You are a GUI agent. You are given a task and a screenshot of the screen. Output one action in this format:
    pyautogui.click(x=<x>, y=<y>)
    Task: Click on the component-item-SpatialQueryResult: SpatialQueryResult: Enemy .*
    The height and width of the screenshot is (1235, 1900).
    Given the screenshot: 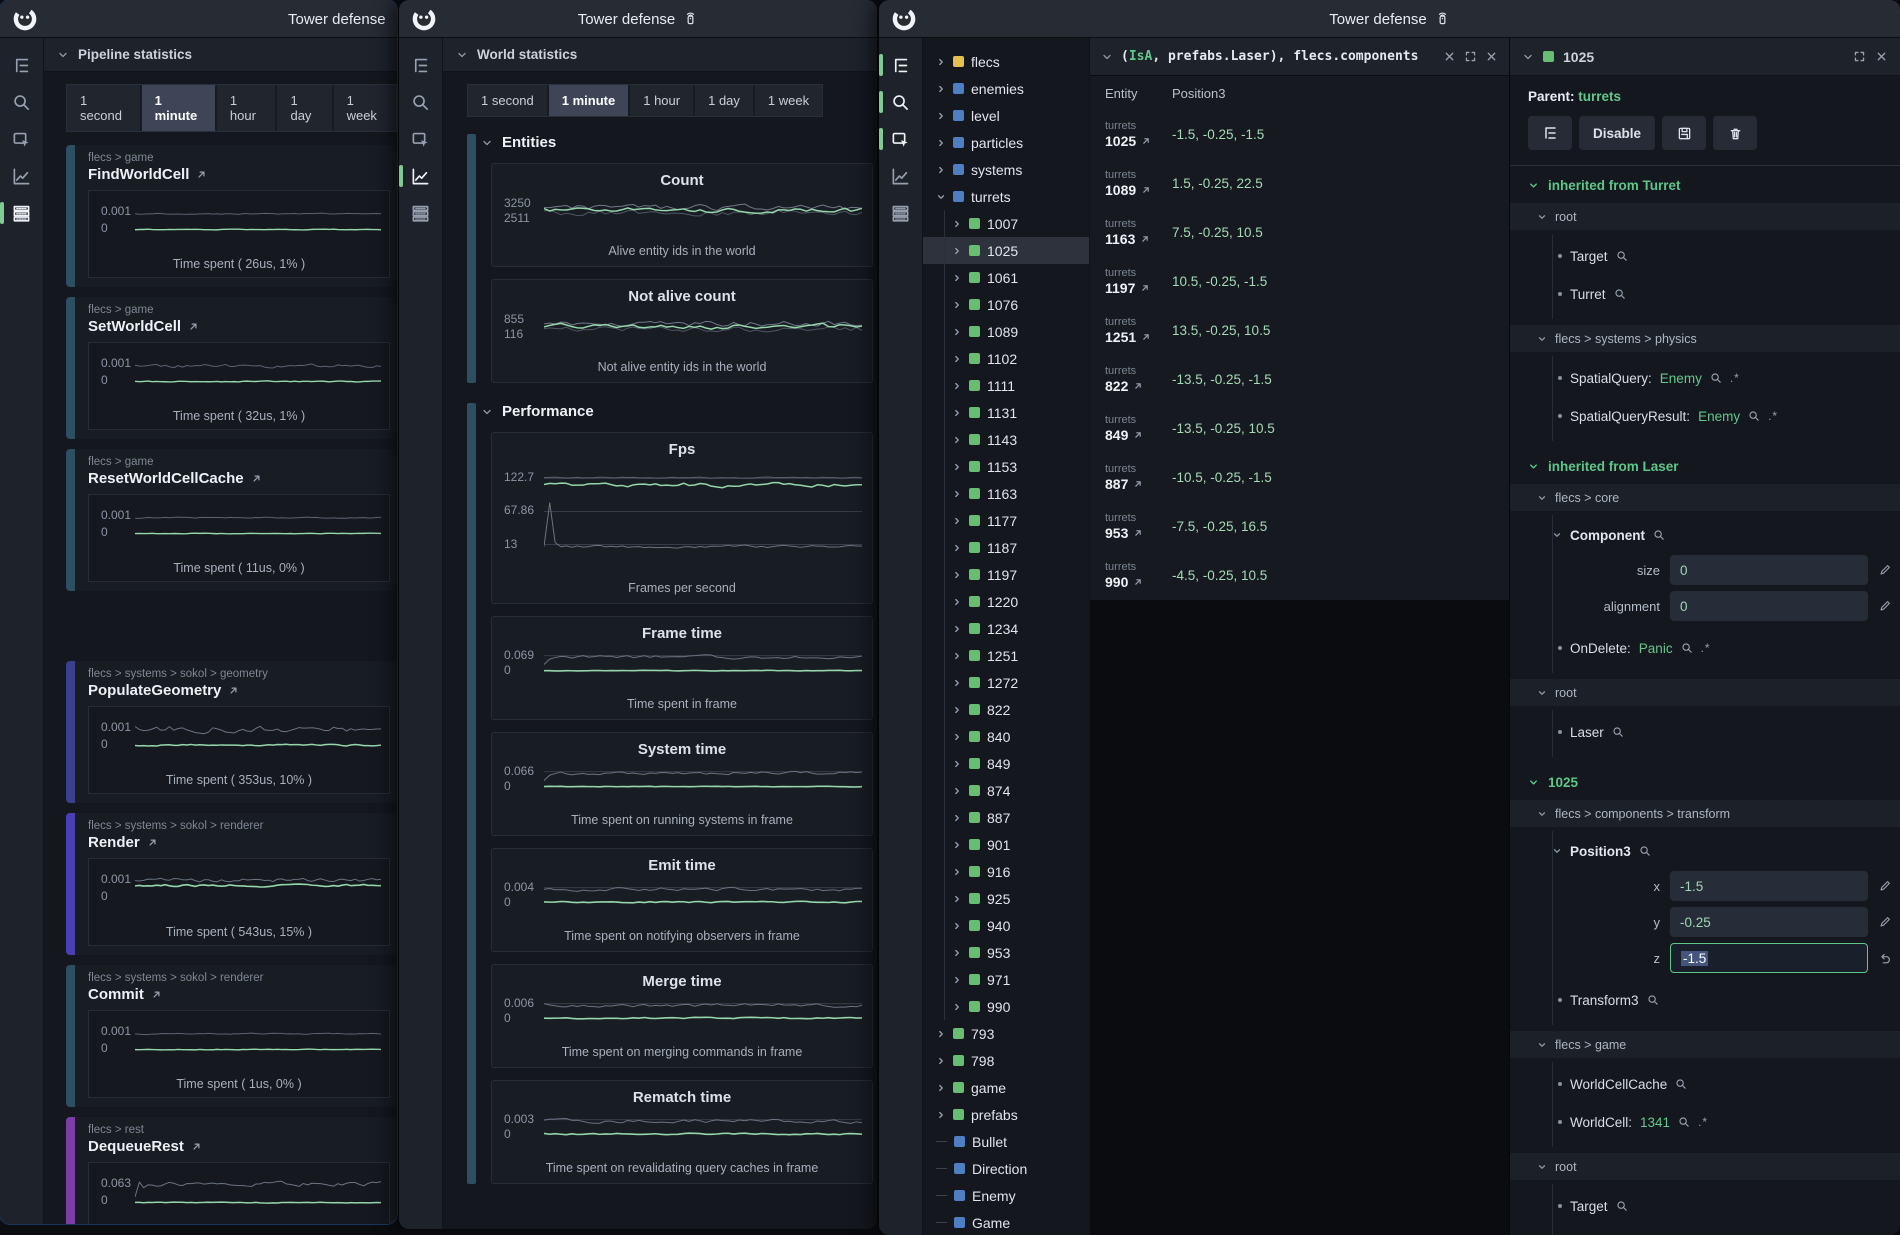 What is the action you would take?
    pyautogui.click(x=1705, y=416)
    